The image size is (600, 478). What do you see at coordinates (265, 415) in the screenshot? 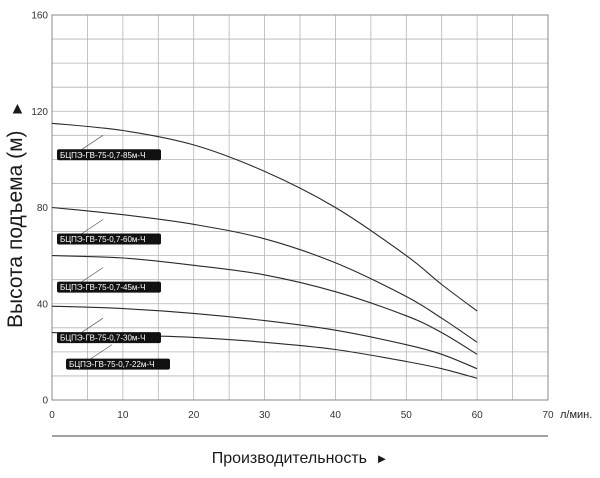
I see `x-tick-label: 30` at bounding box center [265, 415].